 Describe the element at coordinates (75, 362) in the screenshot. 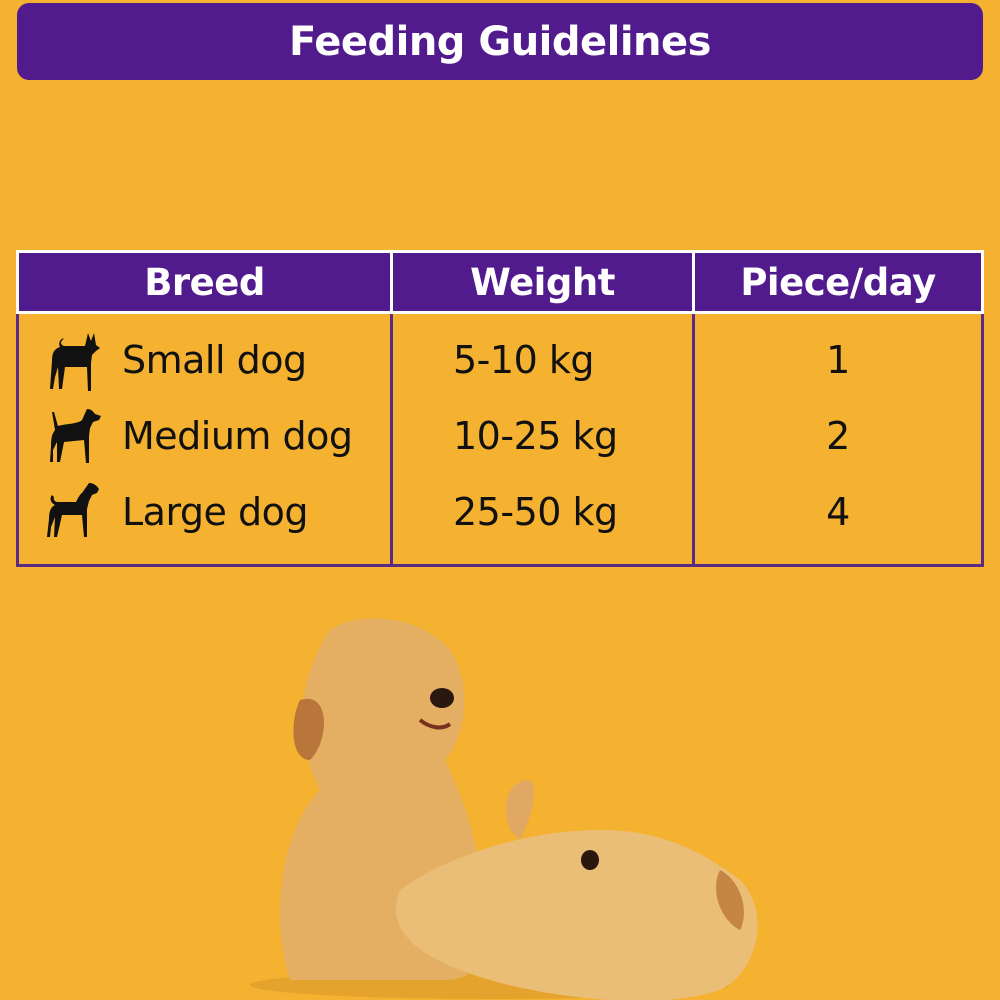

I see `small-dog-silhouette-icon` at that location.